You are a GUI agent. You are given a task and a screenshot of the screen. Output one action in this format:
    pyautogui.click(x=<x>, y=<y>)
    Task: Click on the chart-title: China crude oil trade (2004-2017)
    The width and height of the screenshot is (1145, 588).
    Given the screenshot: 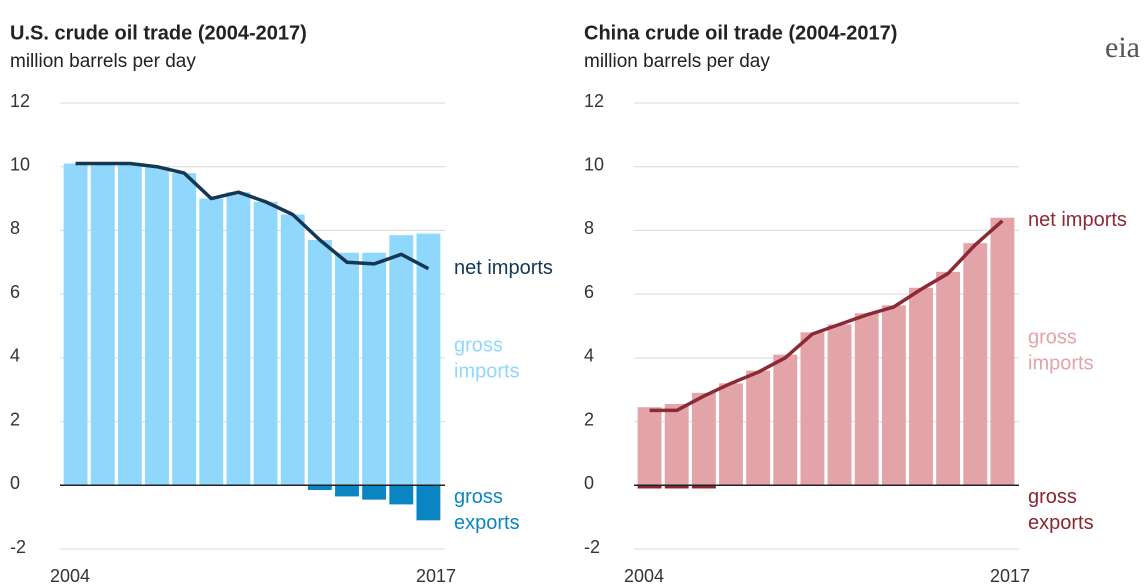 What is the action you would take?
    pyautogui.click(x=740, y=33)
    